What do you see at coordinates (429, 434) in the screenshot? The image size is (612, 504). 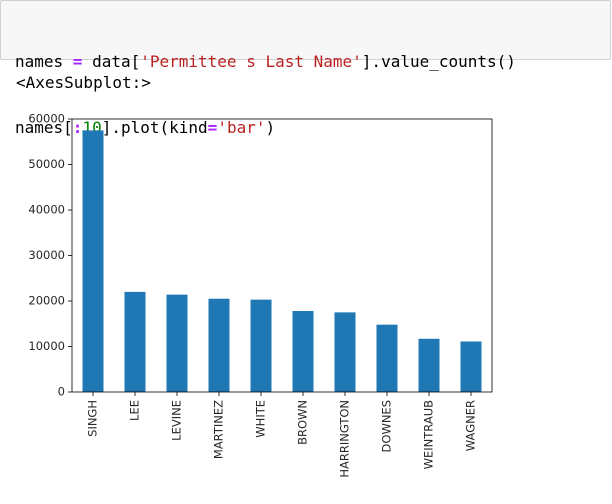 I see `x-tick-label: WEINTRAUB` at bounding box center [429, 434].